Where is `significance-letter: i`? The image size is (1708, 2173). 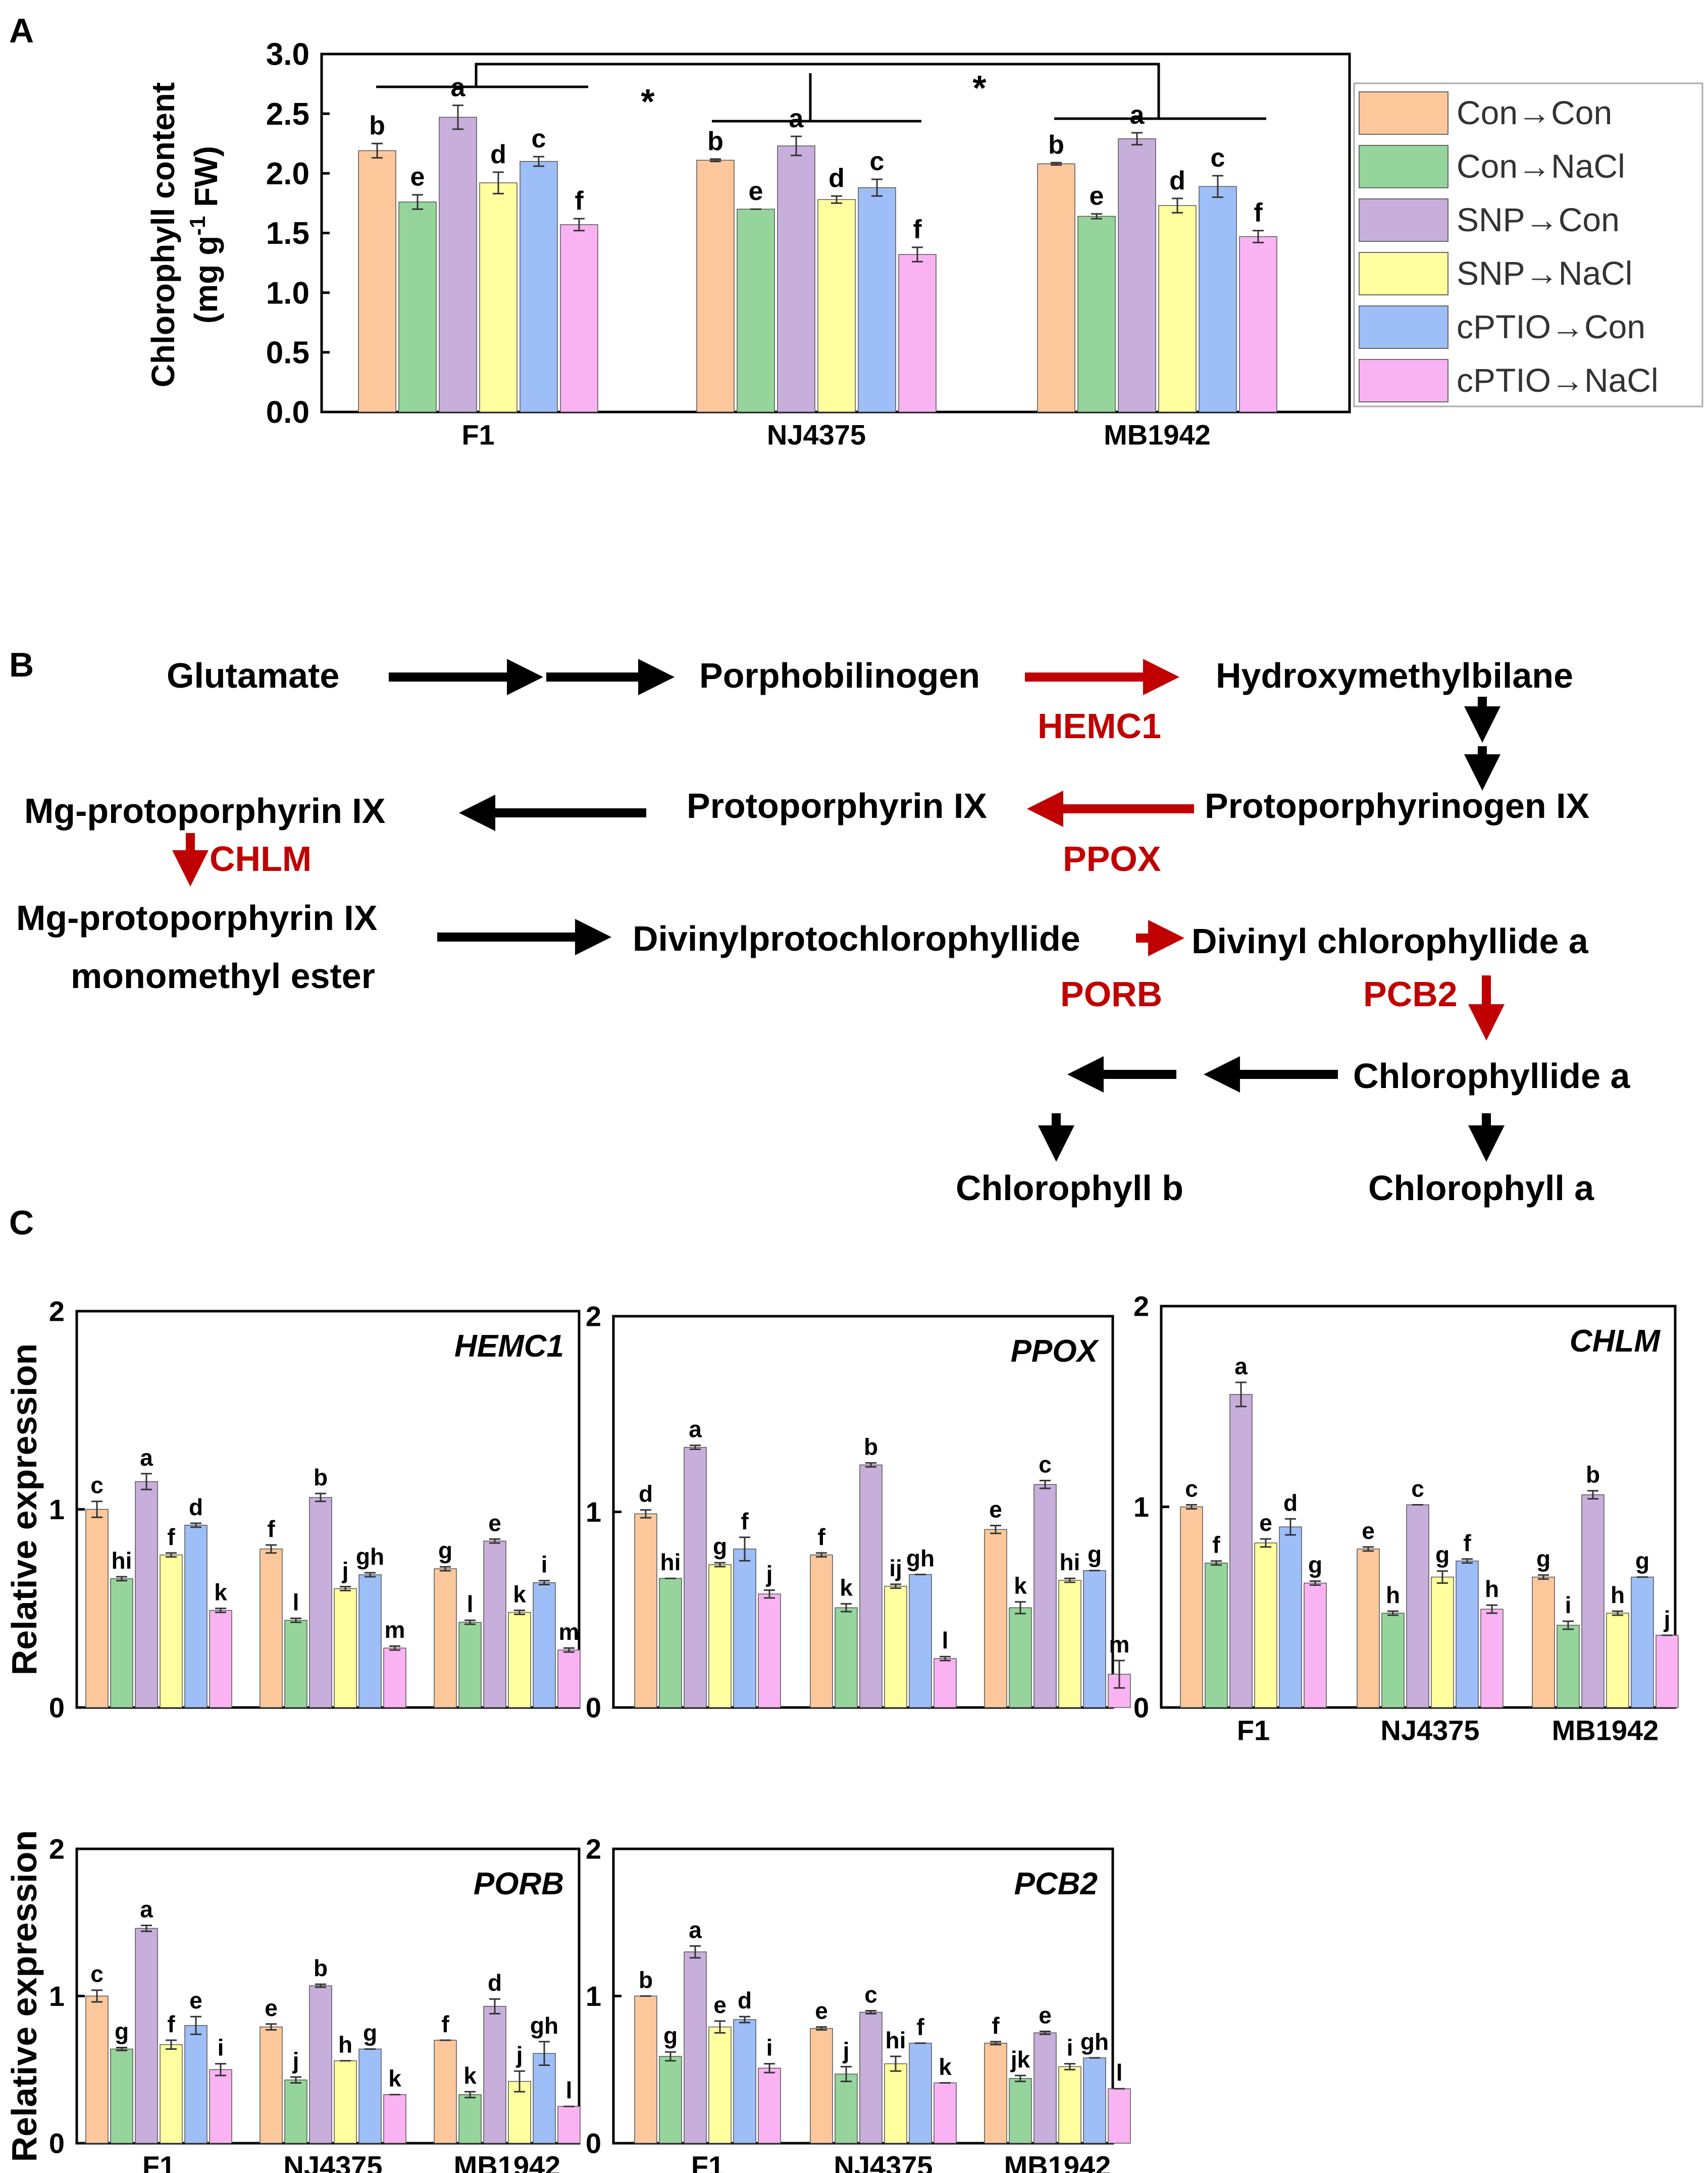
significance-letter: i is located at coordinates (221, 2047).